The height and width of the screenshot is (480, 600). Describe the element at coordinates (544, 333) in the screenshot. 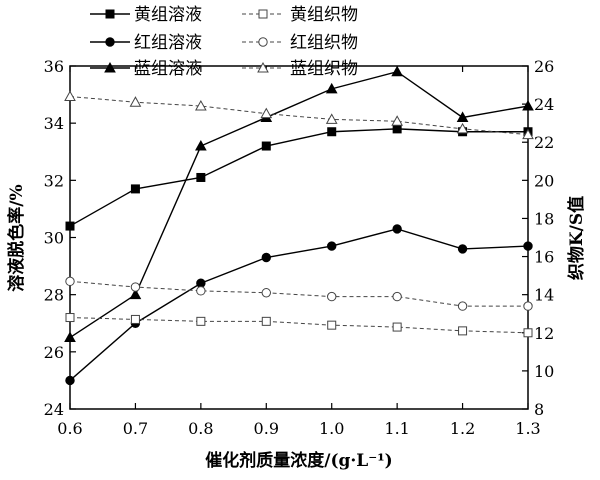

I see `right-y-tick-label: 12` at that location.